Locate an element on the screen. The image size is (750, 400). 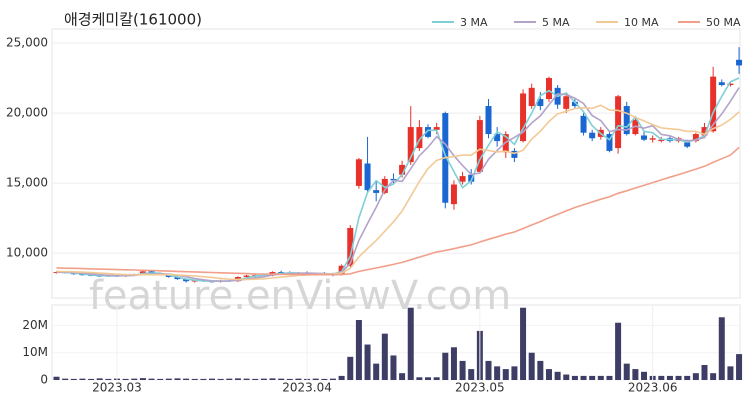
y-tick-label: 10,000 is located at coordinates (27, 253).